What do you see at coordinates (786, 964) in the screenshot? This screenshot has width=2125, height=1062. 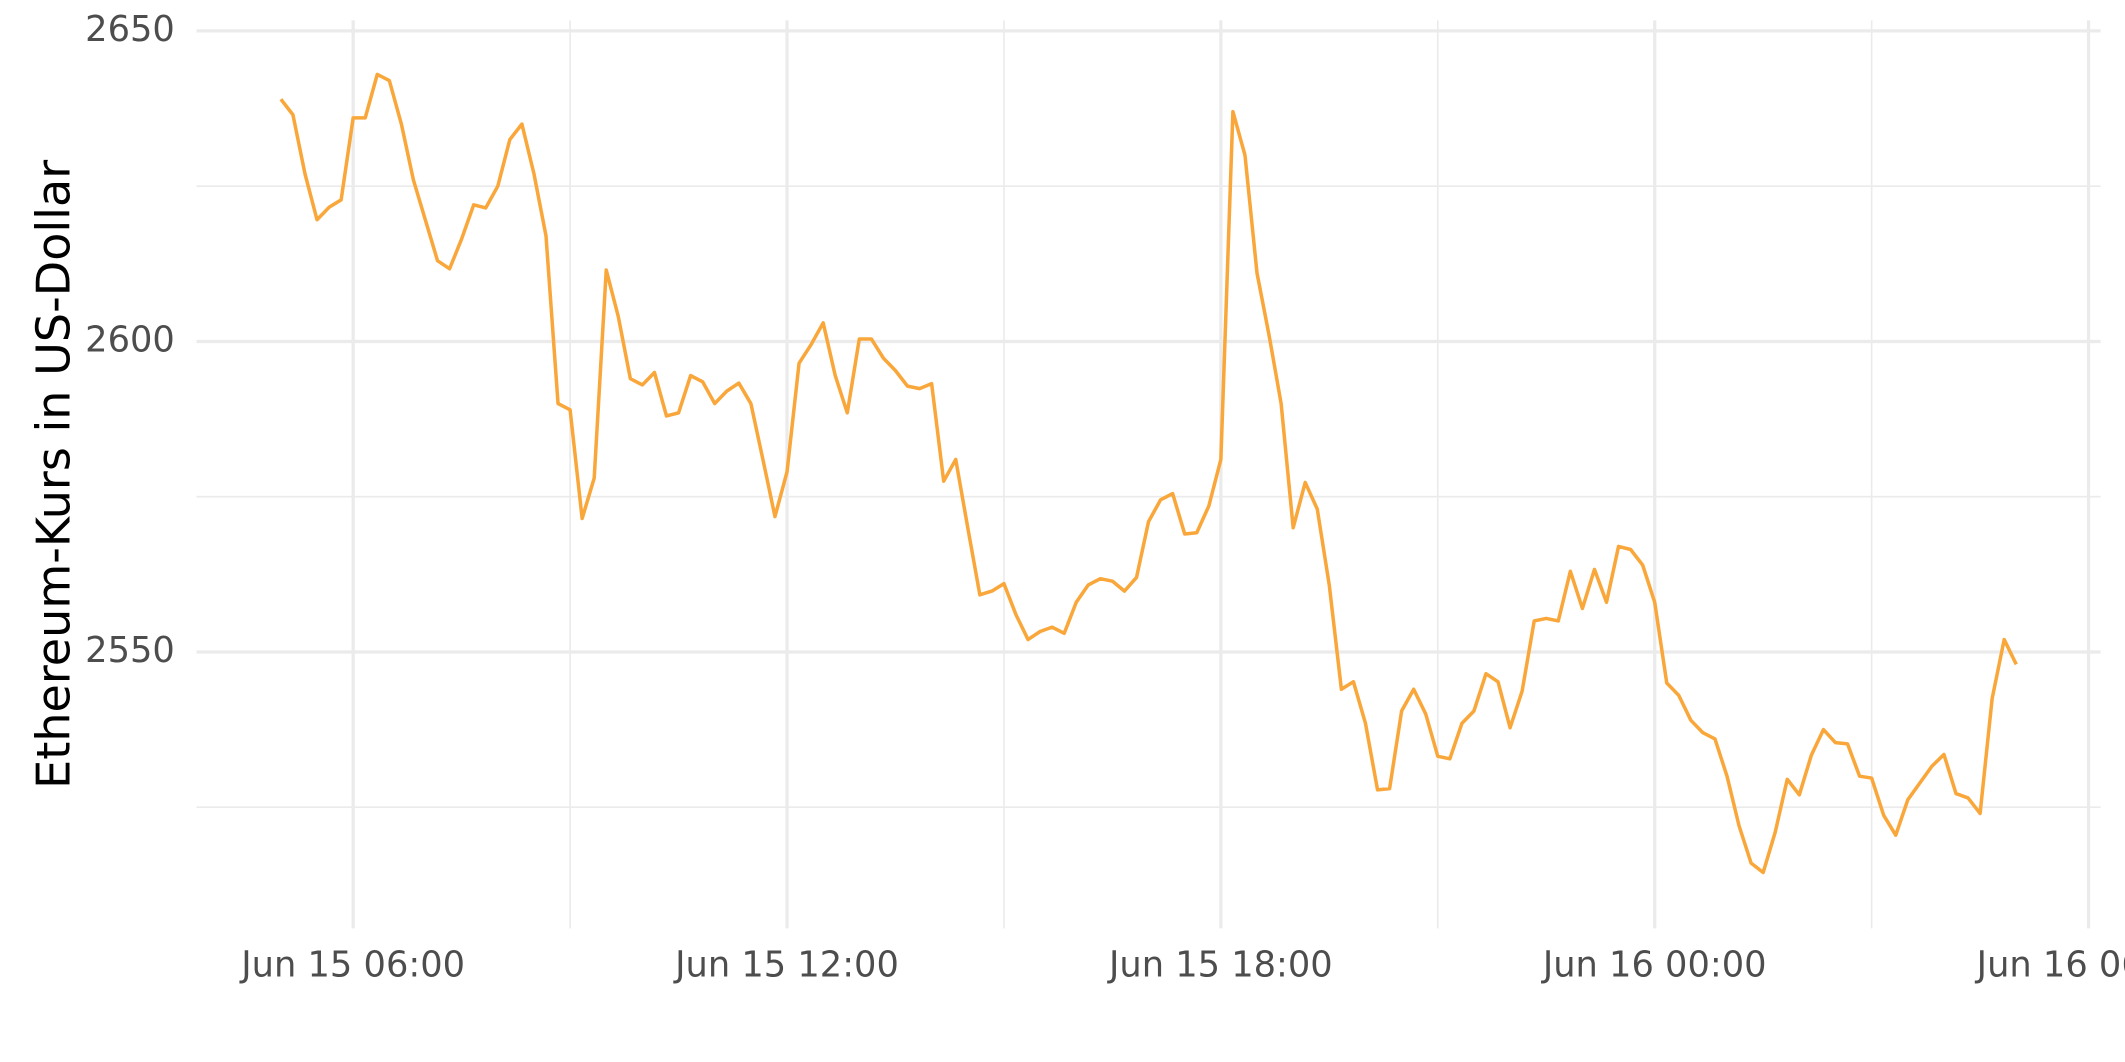 I see `x-tick-label: Jun 15 12:00` at bounding box center [786, 964].